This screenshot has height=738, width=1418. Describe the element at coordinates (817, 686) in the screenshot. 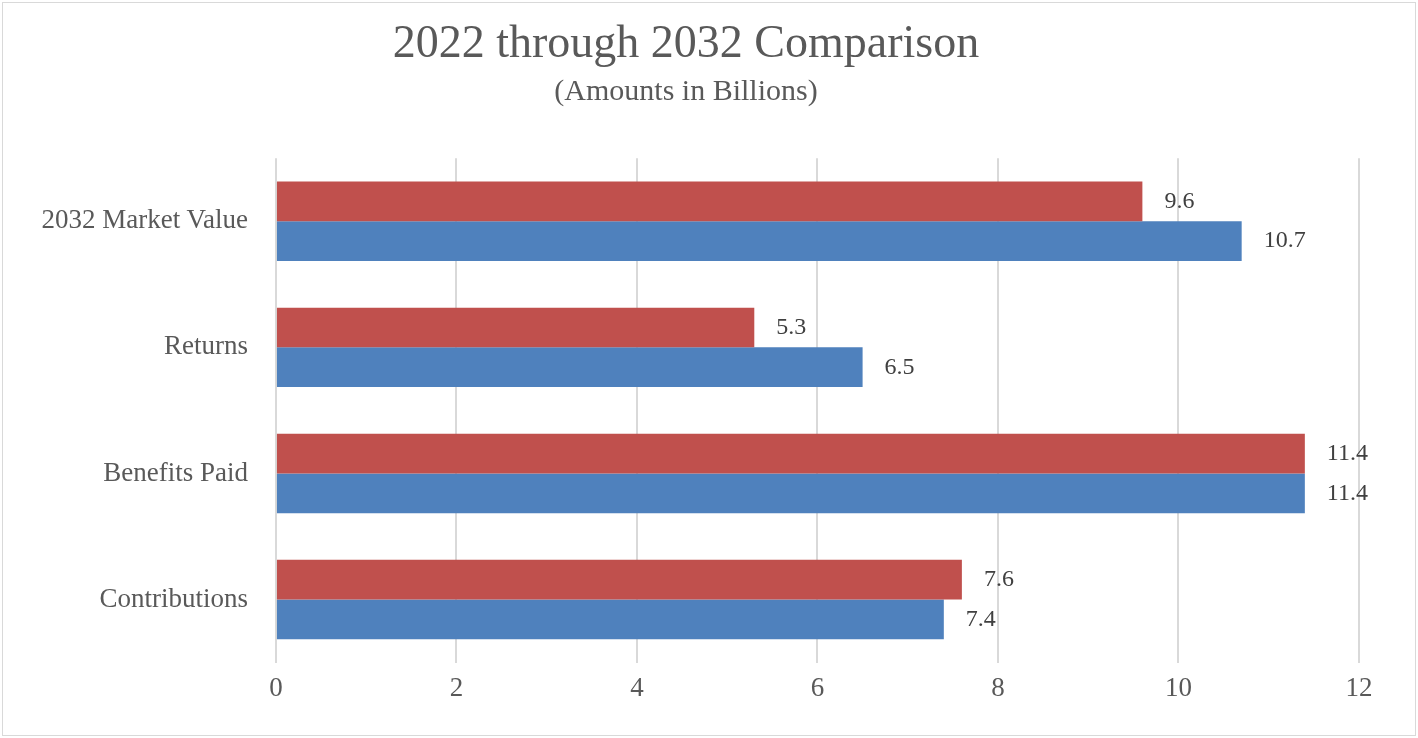

I see `x-tick-label: 6` at that location.